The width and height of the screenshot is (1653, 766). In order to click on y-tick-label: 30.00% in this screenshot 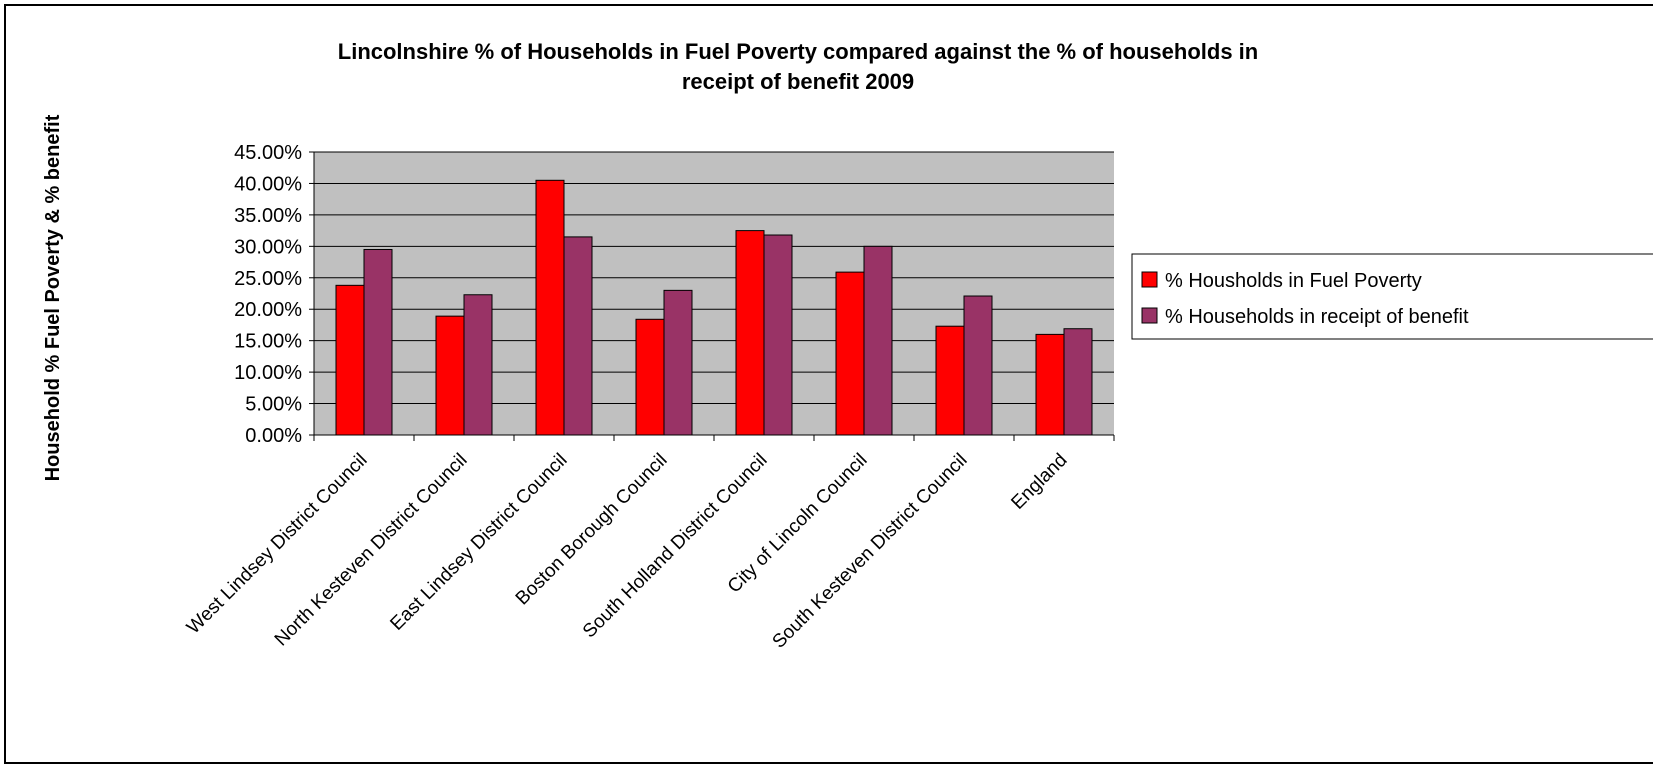, I will do `click(268, 247)`.